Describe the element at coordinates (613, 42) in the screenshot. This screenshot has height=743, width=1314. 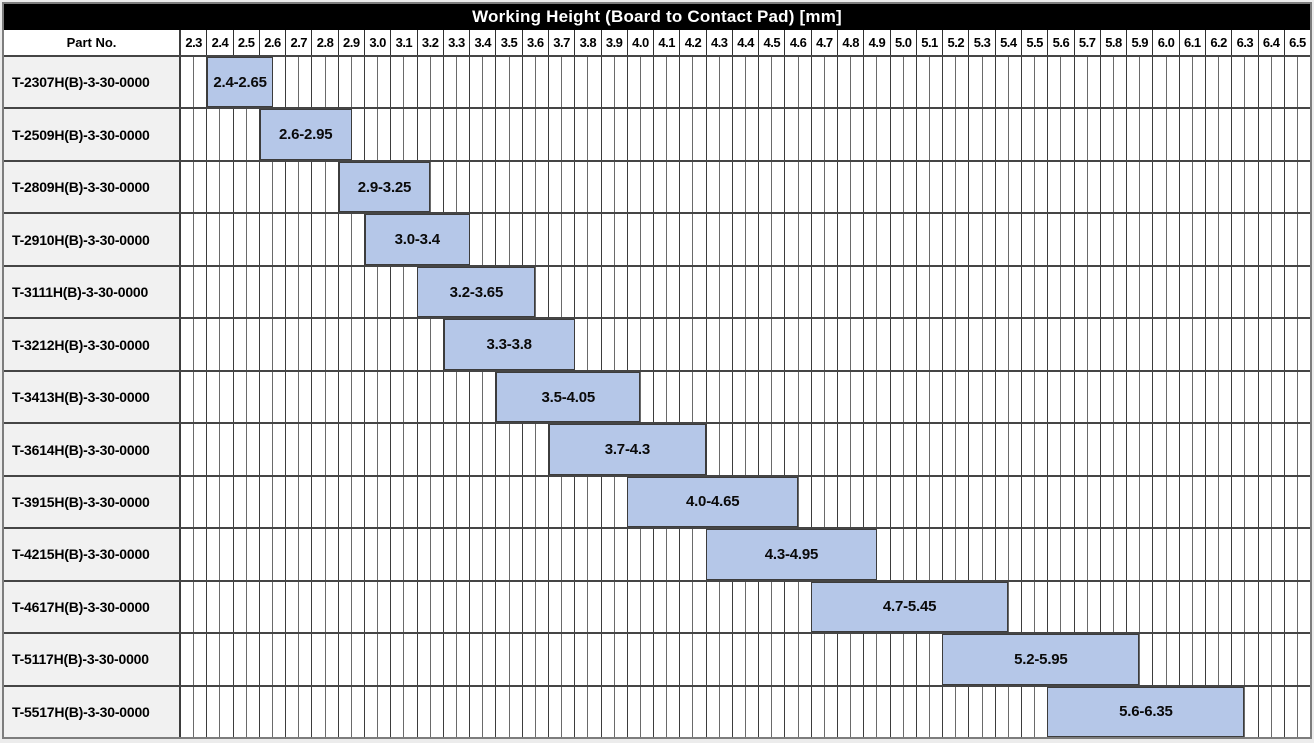
I see `axis-tick: 3.9` at that location.